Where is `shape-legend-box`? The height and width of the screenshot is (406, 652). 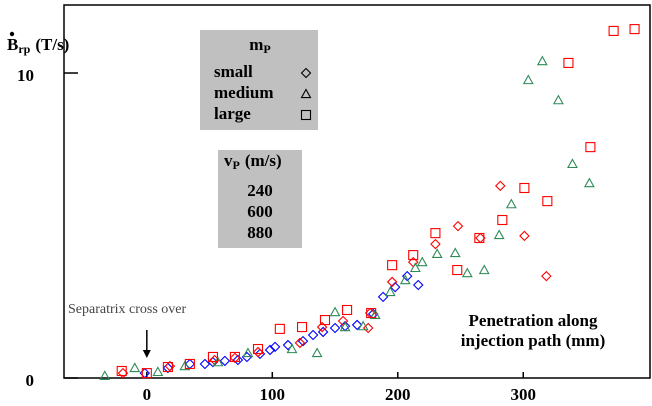
shape-legend-box is located at coordinates (259, 80).